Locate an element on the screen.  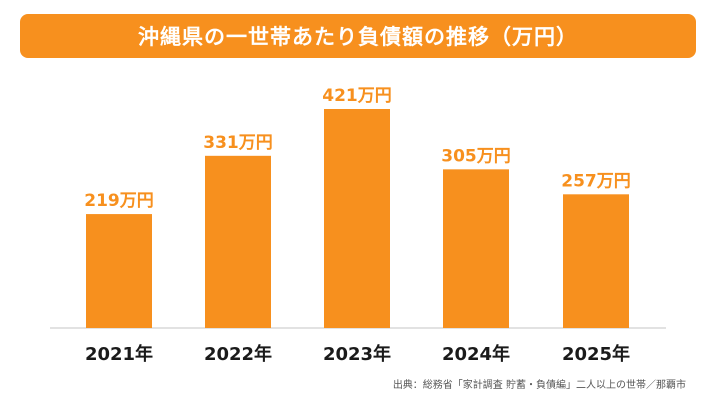
category-label-2: 2022年 is located at coordinates (238, 354).